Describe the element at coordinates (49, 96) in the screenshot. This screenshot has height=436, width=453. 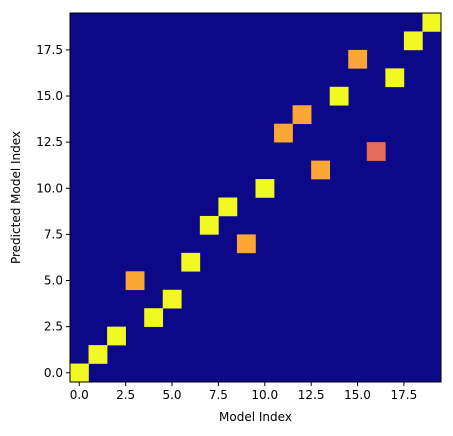
I see `y-tick-label: 15.0` at that location.